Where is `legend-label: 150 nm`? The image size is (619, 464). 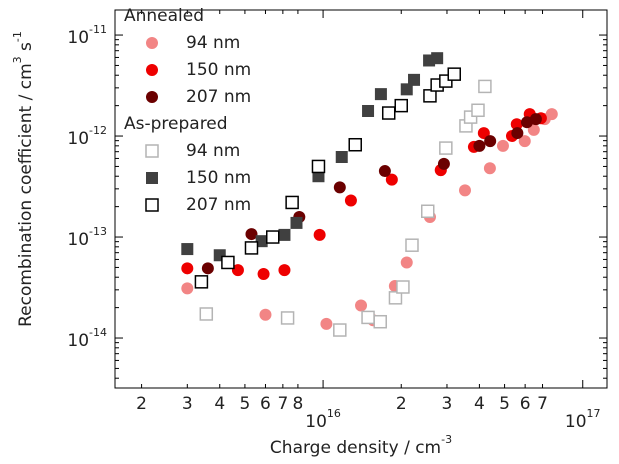 legend-label: 150 nm is located at coordinates (218, 70).